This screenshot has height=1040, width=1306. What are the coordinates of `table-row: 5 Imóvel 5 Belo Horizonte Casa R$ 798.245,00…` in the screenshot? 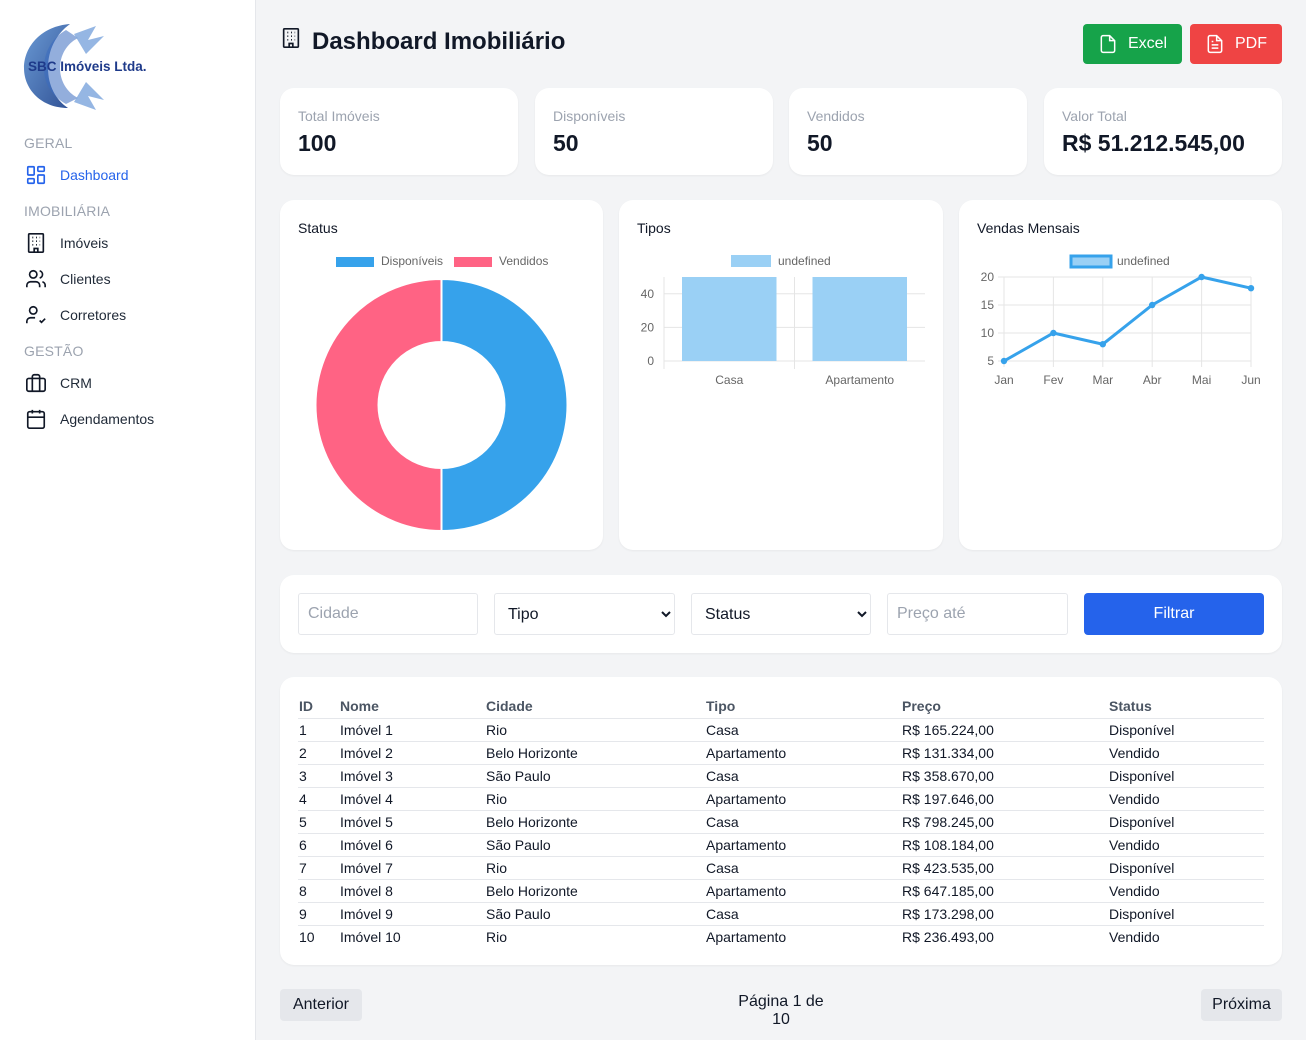 It's located at (781, 822).